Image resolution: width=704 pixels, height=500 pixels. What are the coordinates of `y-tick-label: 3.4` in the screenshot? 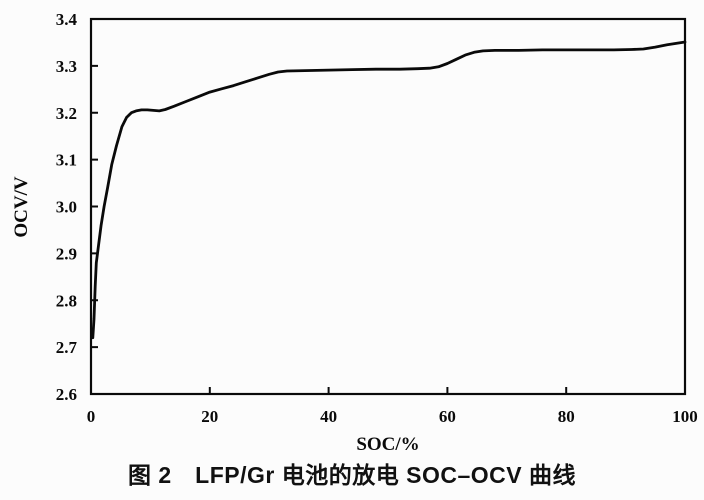 It's located at (67, 19).